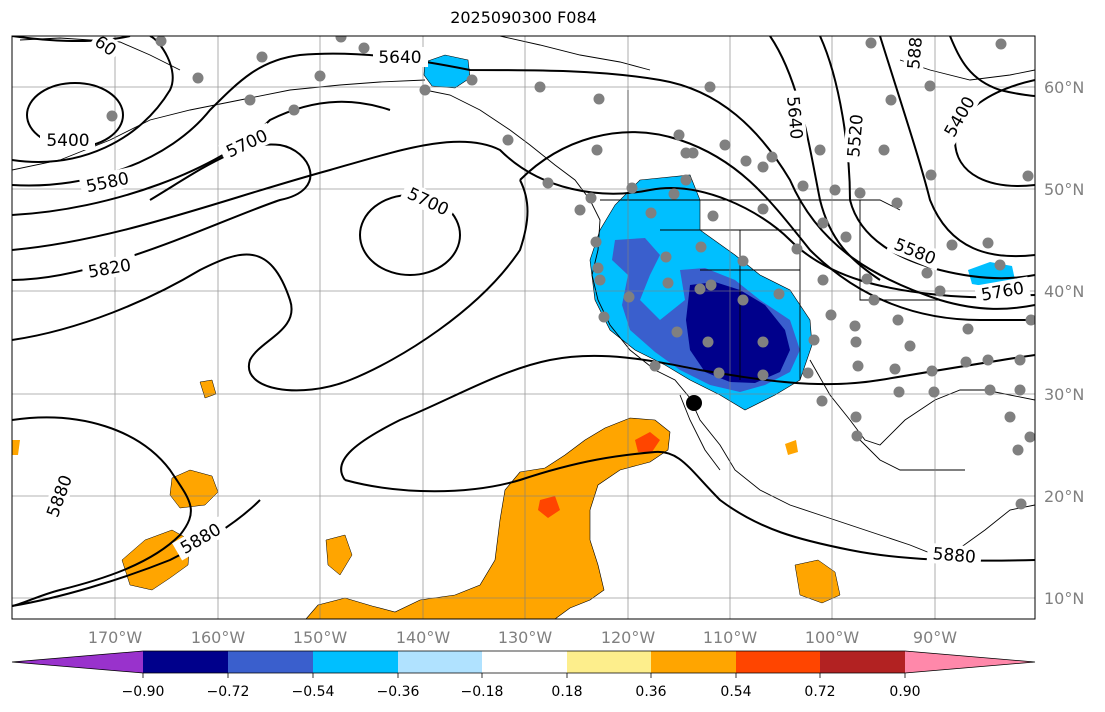 This screenshot has height=712, width=1105. Describe the element at coordinates (1064, 291) in the screenshot. I see `lat-tick-label: 40°N` at that location.